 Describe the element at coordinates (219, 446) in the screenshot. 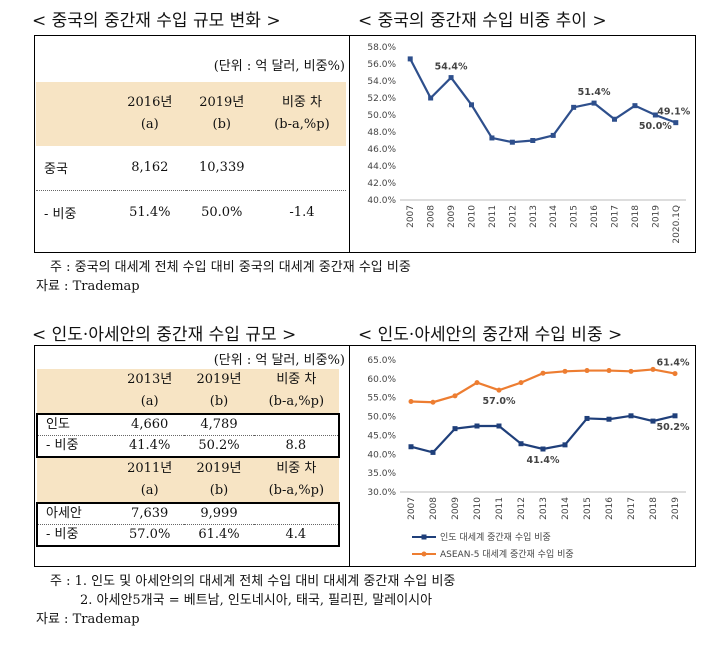

I see `cell: 50.2%` at that location.